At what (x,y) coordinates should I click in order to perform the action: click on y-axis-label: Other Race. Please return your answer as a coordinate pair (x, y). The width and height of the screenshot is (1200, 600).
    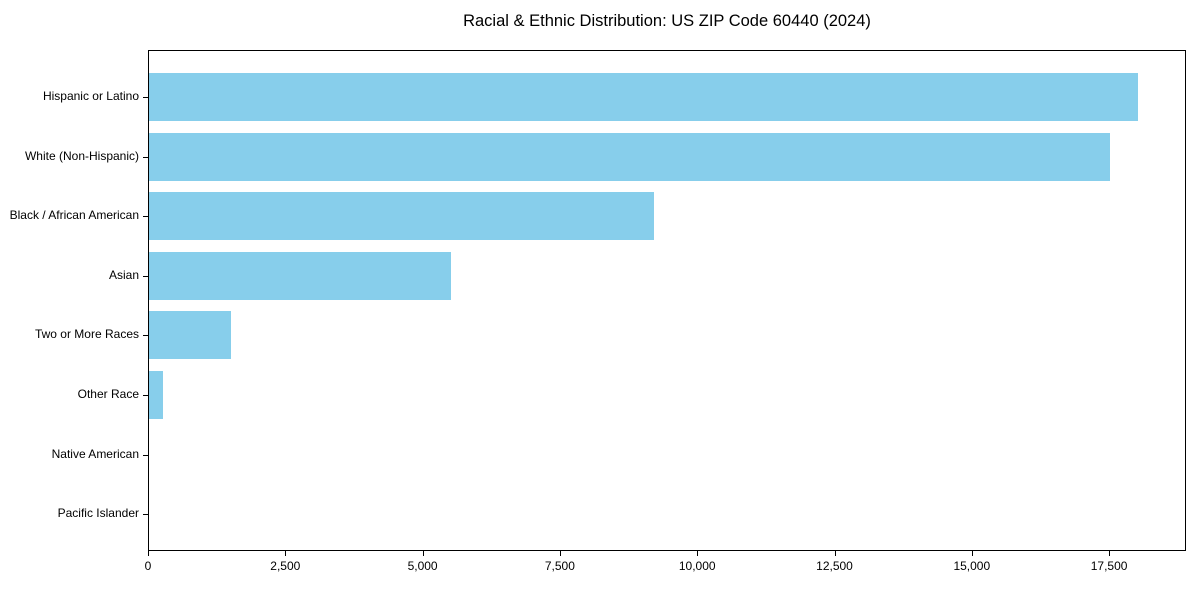
    Looking at the image, I should click on (108, 394).